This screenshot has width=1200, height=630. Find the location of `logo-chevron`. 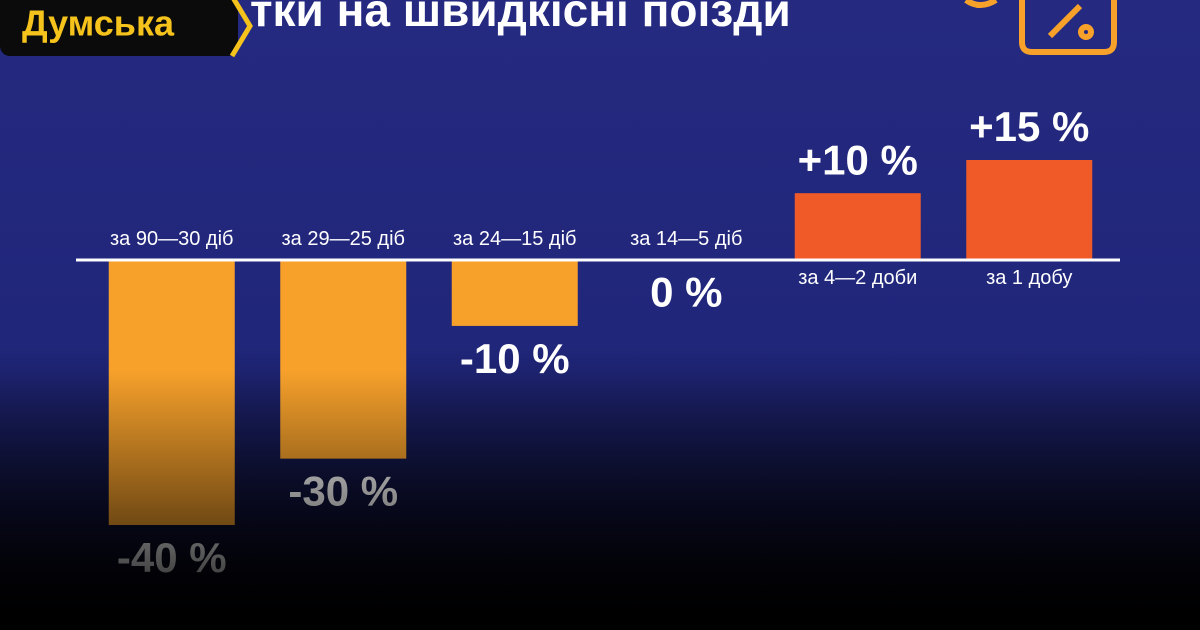

logo-chevron is located at coordinates (241, 29).